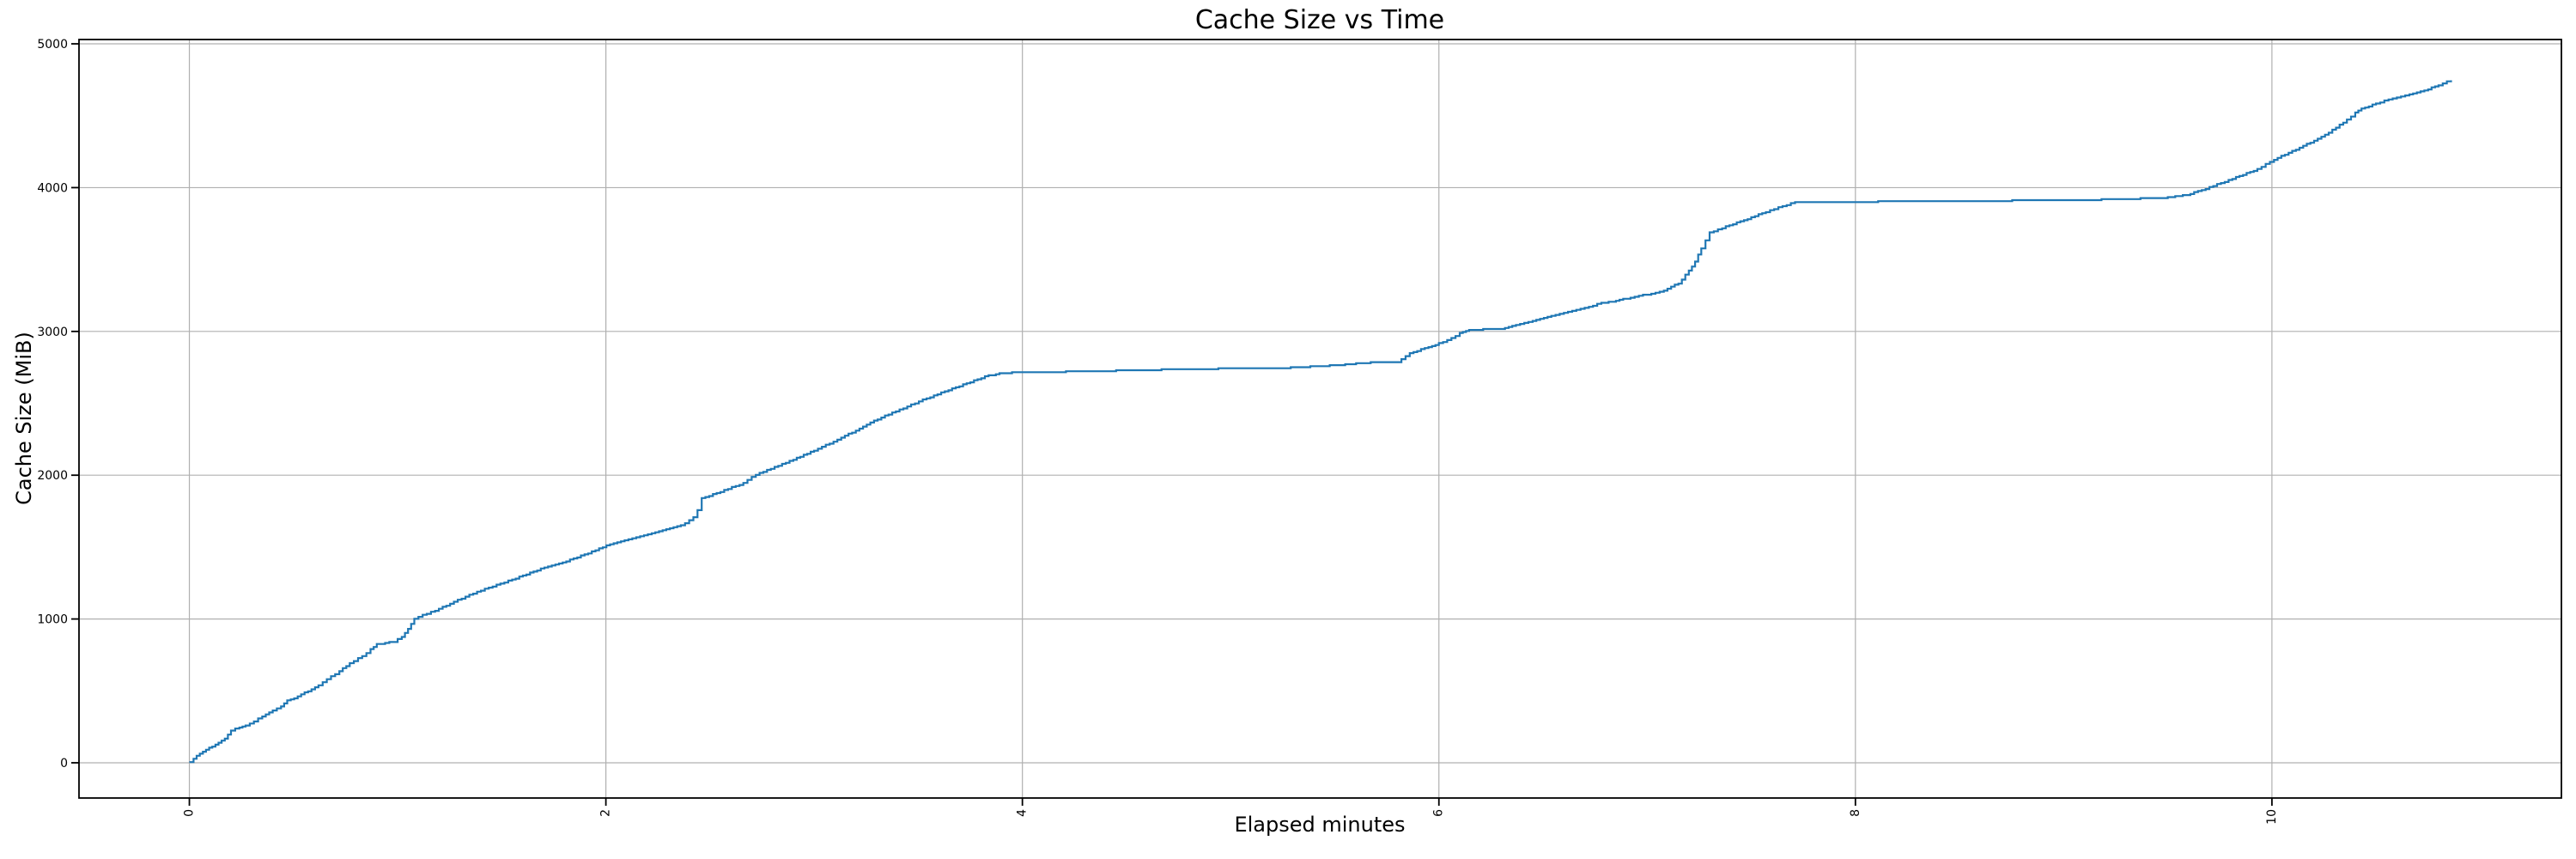  I want to click on x-axis-label: Elapsed minutes, so click(1319, 825).